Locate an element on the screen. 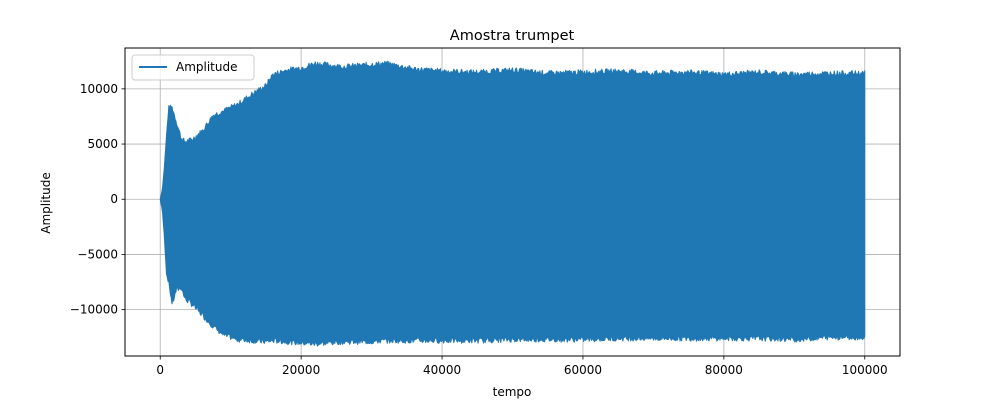  y-tick-label: −10000 is located at coordinates (94, 310).